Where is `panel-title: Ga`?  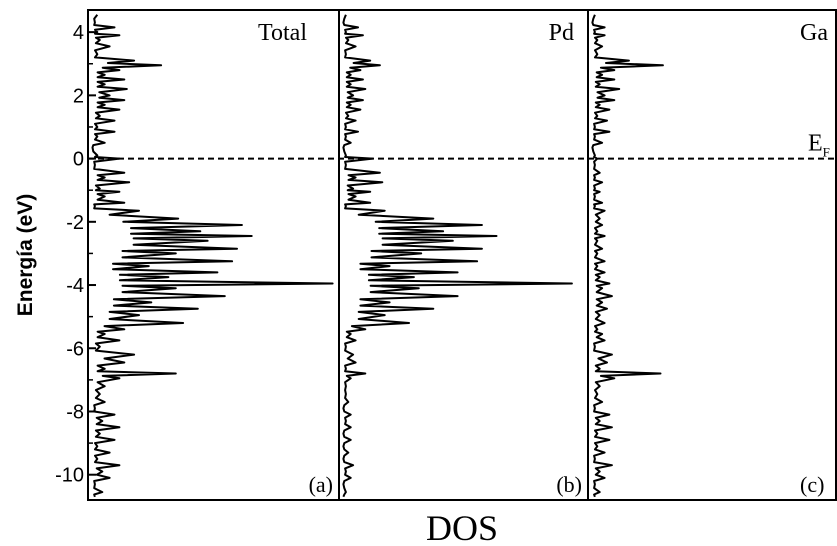 panel-title: Ga is located at coordinates (814, 33).